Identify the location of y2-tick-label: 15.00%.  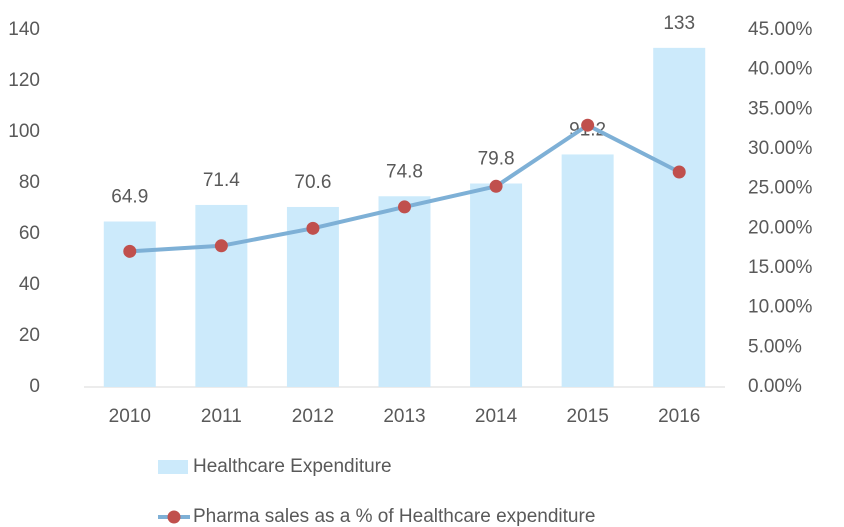
(780, 267).